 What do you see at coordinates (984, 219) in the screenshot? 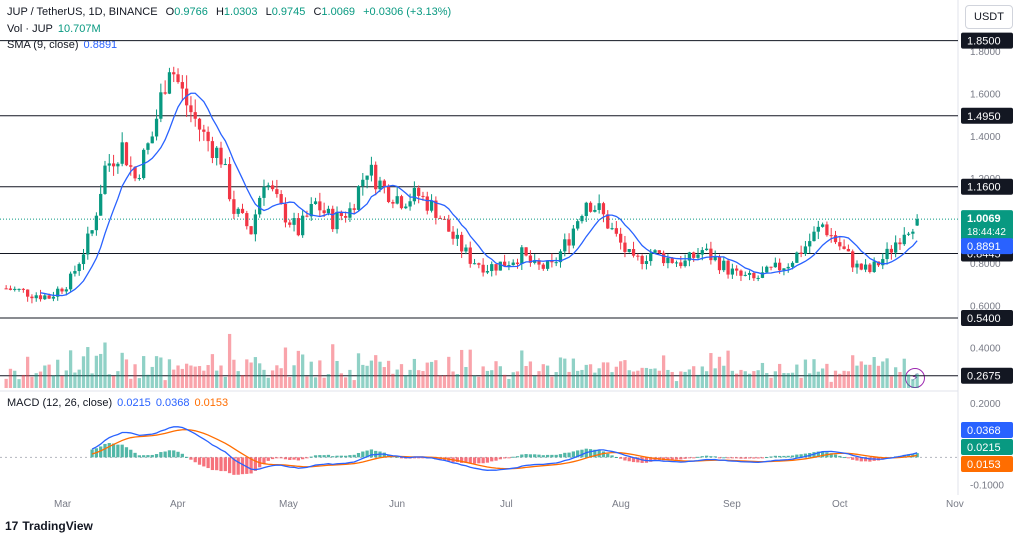
I see `last-price-label: 1.0069` at bounding box center [984, 219].